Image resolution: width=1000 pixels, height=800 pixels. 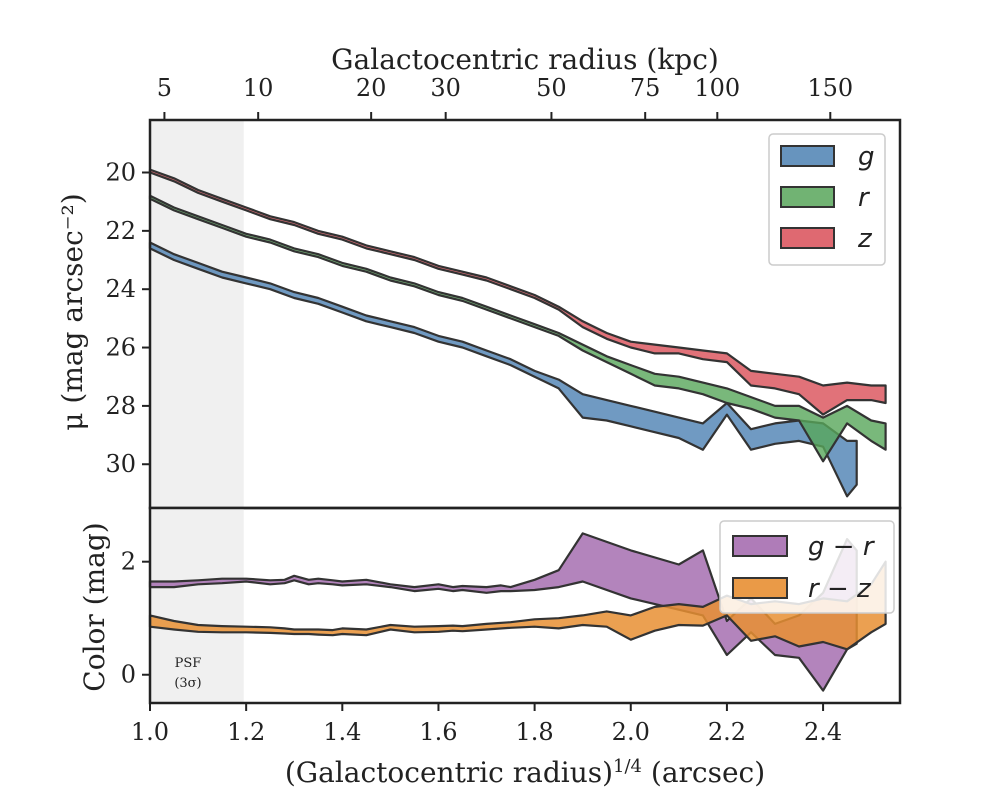 What do you see at coordinates (120, 173) in the screenshot?
I see `y-tick-label: 20` at bounding box center [120, 173].